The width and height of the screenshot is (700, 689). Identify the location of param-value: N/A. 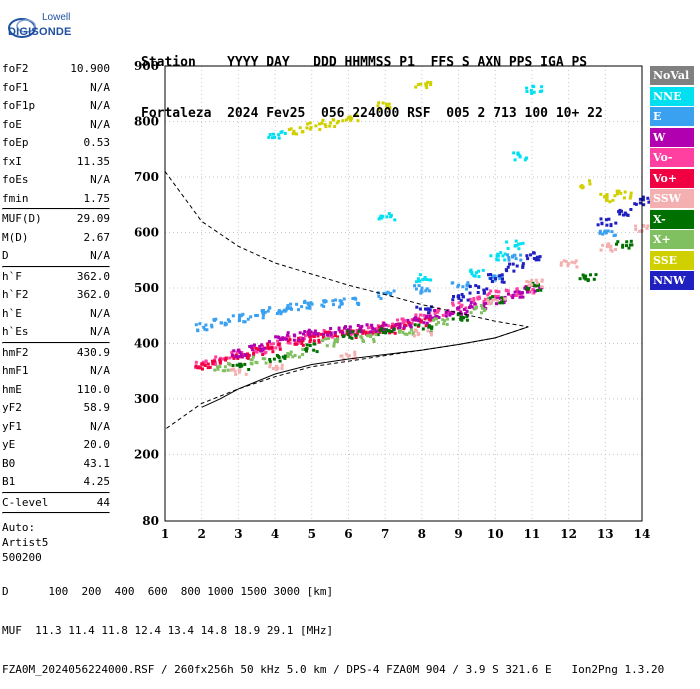
(100, 105).